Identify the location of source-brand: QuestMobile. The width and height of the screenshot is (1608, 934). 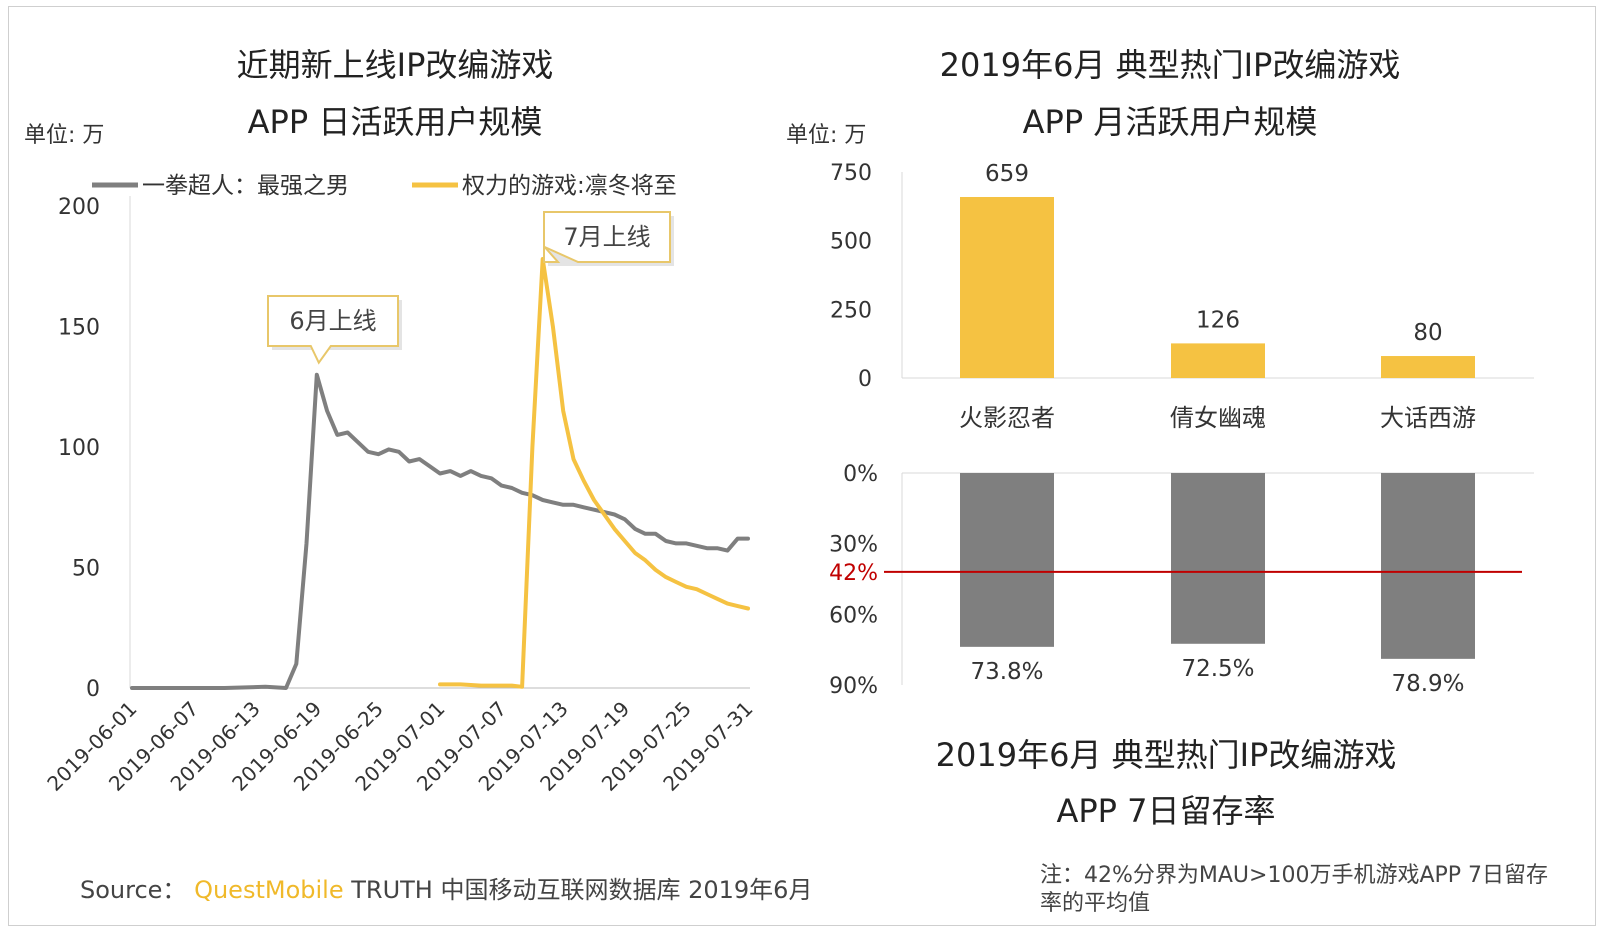
(269, 890).